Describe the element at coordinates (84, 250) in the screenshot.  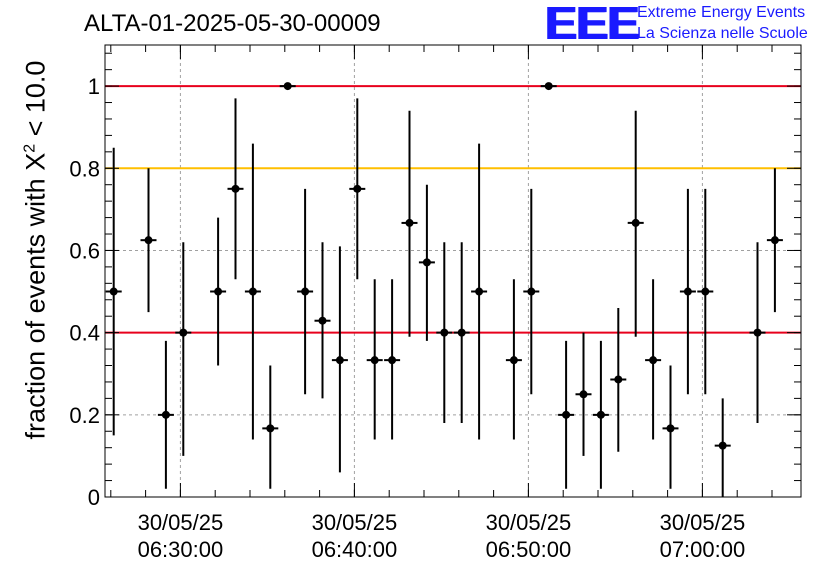
I see `y-tick-label: 0.6` at that location.